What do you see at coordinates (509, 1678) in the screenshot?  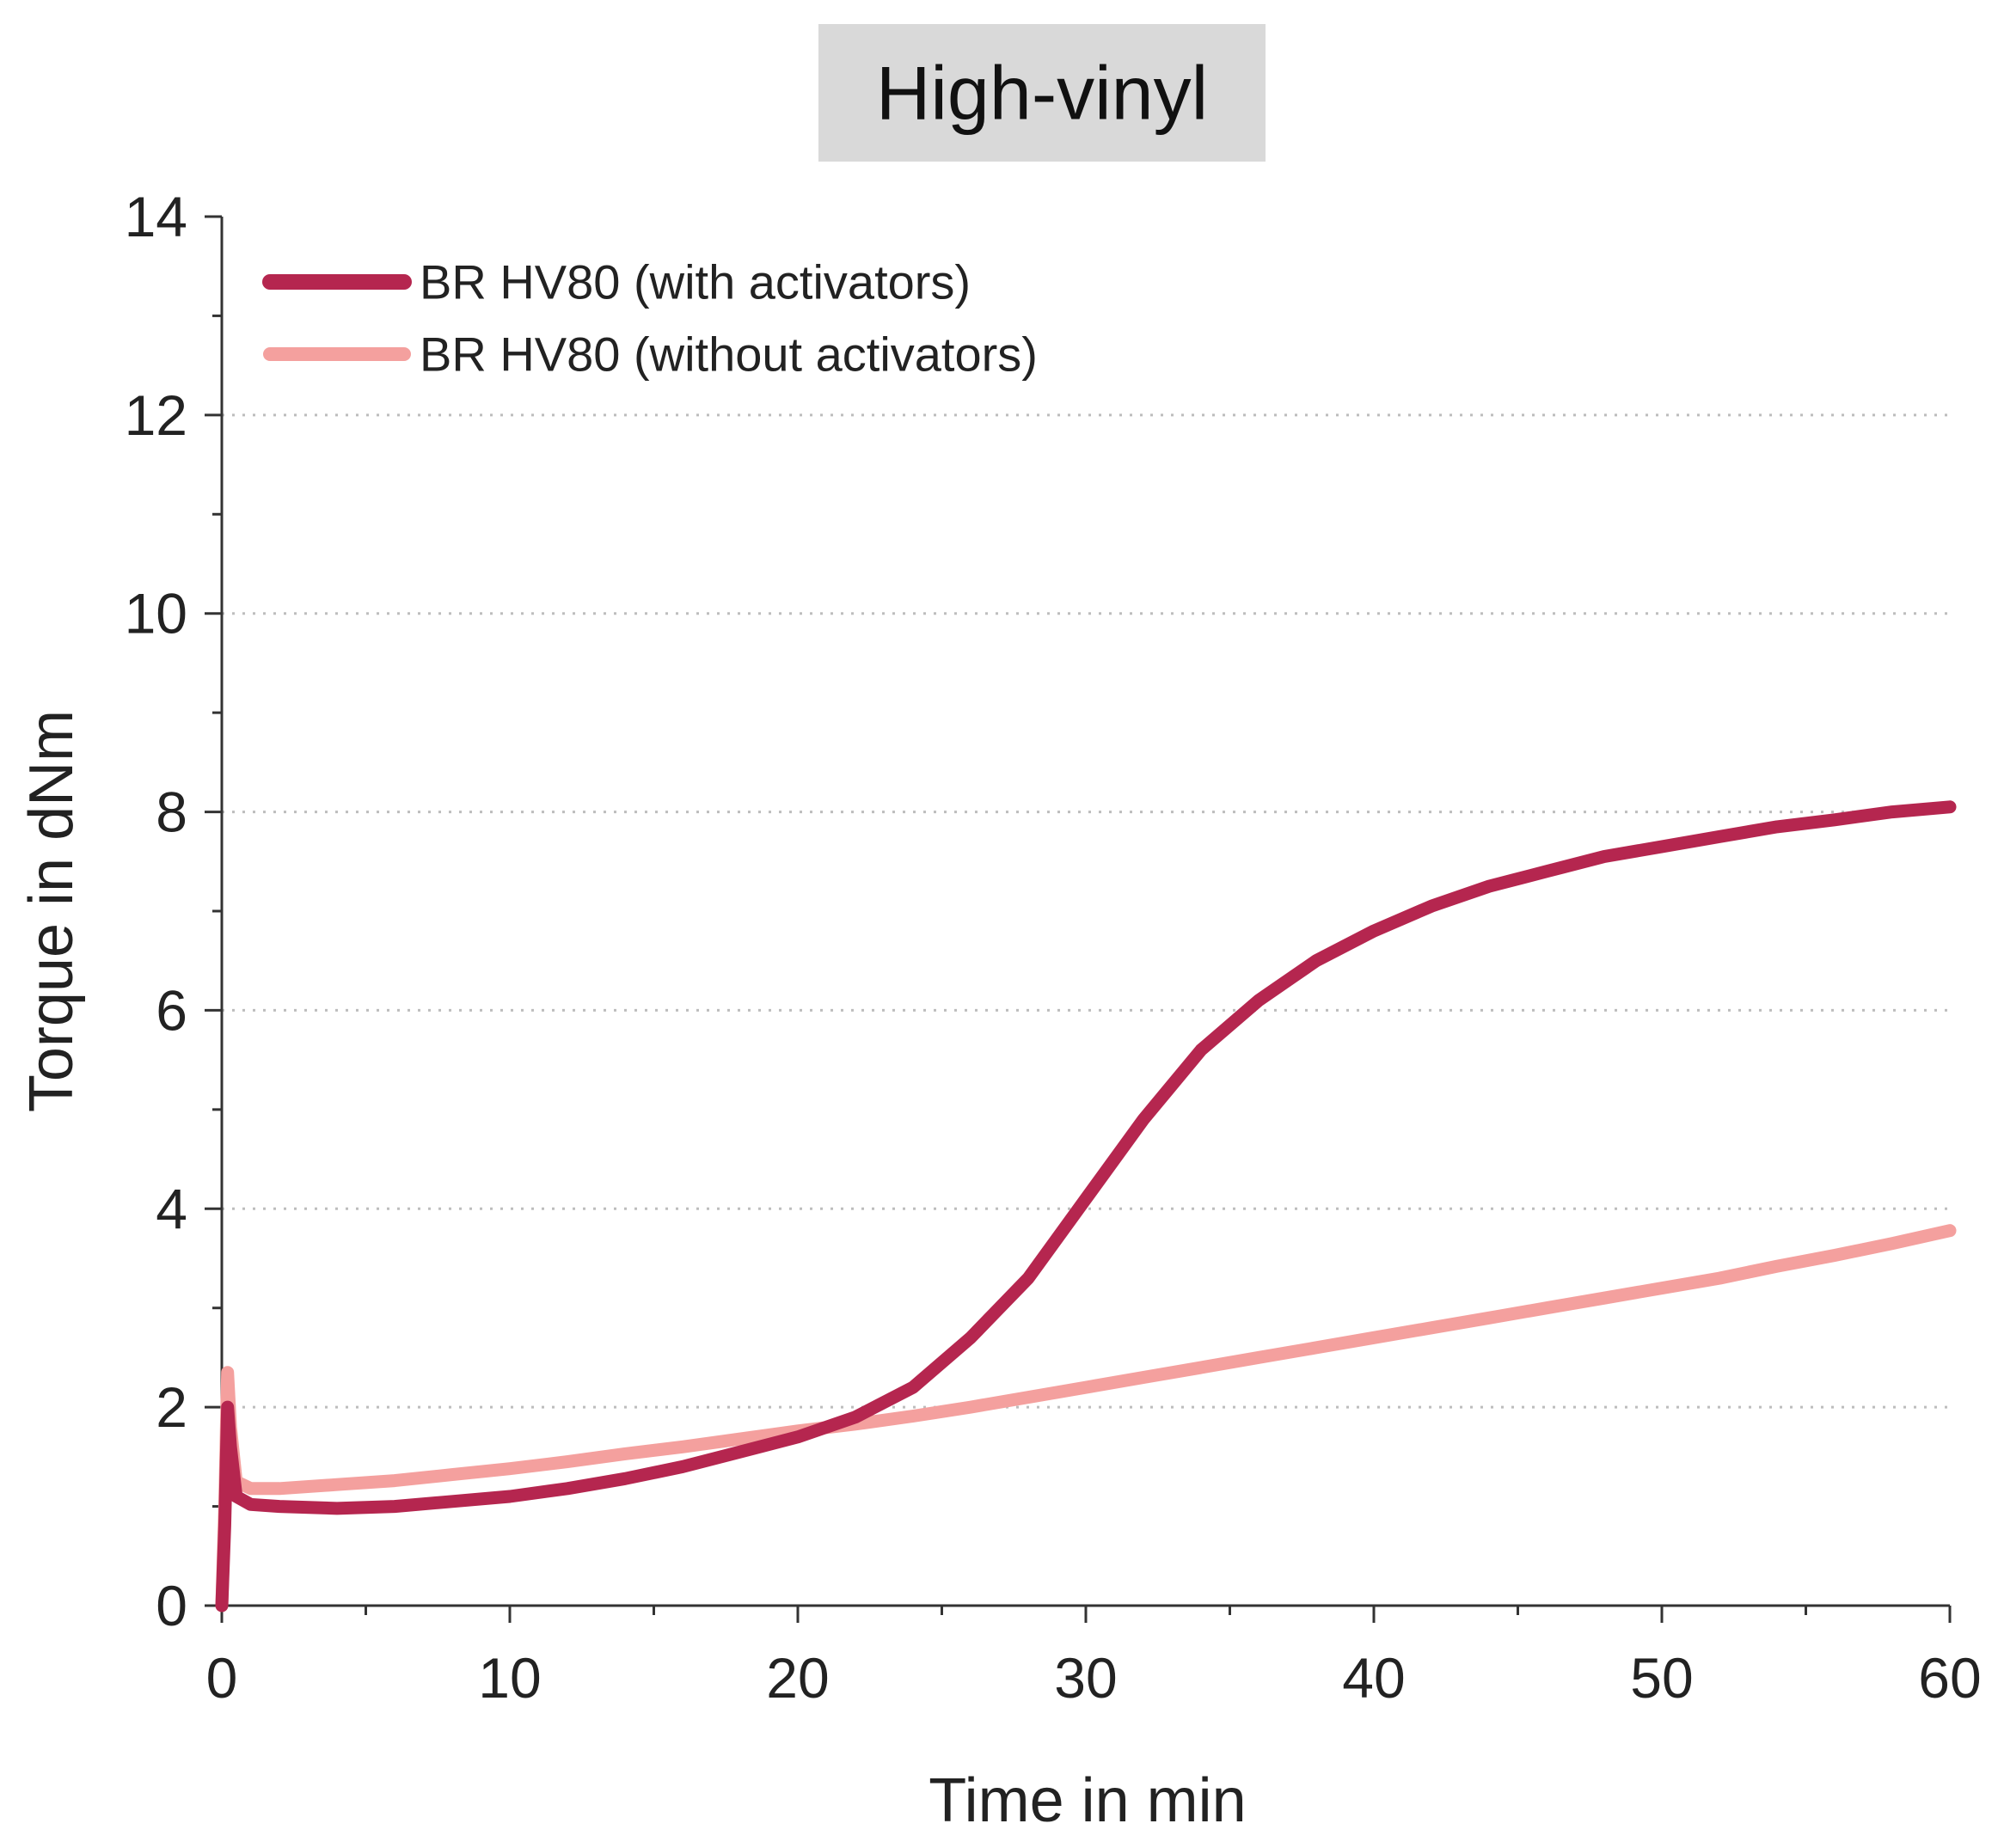 I see `x-tick-label: 10` at bounding box center [509, 1678].